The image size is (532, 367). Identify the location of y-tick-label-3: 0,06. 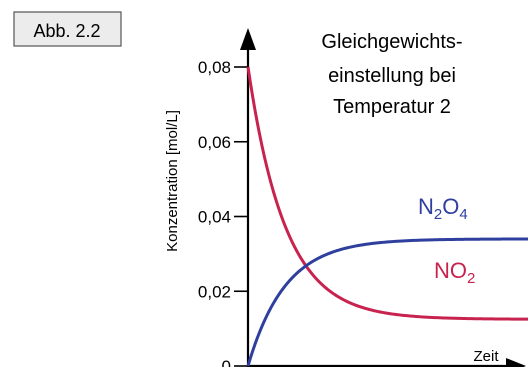
(214, 142).